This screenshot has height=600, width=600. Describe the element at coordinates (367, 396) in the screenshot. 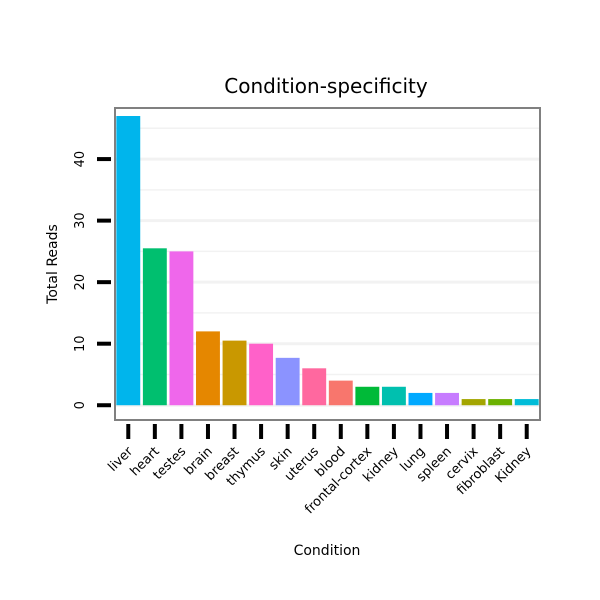

I see `bar-frontal-cortex` at that location.